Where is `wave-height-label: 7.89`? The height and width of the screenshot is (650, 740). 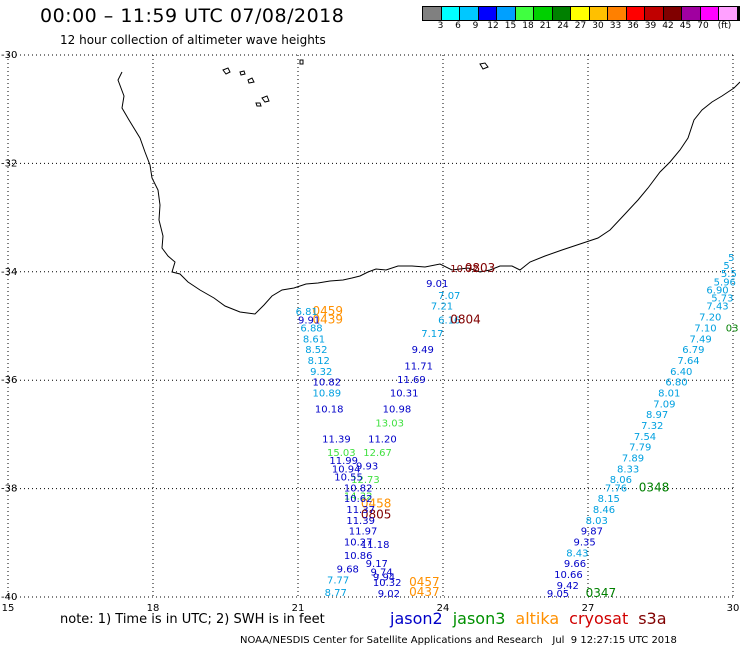
wave-height-label: 7.89 is located at coordinates (633, 459).